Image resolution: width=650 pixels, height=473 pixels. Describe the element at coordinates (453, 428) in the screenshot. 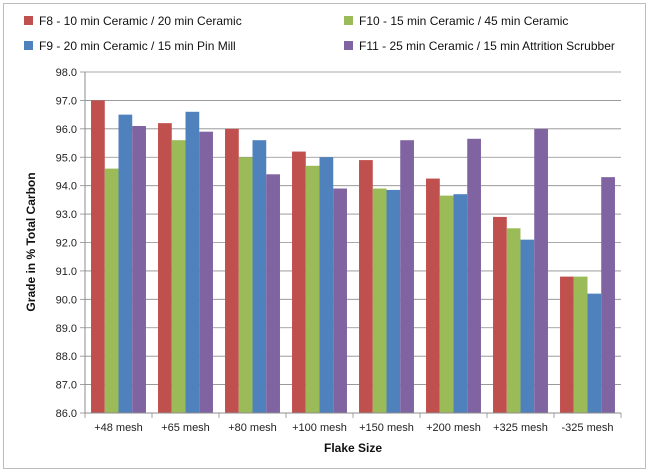

I see `x-tick-label: +200 mesh` at that location.